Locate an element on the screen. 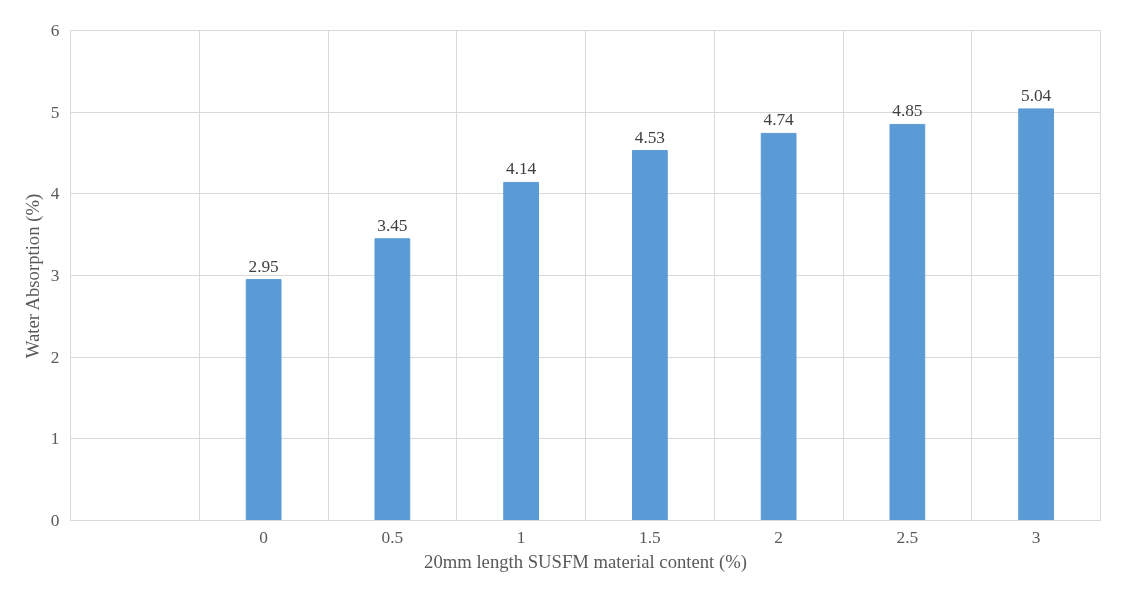  x-tick-label: 2 is located at coordinates (778, 537).